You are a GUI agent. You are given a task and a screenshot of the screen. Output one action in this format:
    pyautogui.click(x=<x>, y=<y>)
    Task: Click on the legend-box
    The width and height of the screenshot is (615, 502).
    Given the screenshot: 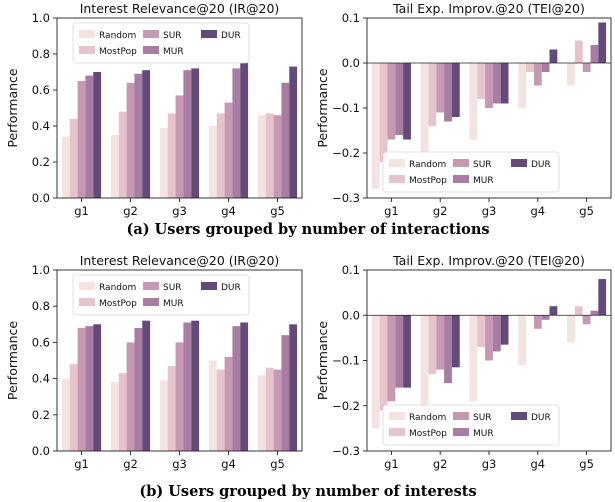 What is the action you would take?
    pyautogui.click(x=161, y=43)
    